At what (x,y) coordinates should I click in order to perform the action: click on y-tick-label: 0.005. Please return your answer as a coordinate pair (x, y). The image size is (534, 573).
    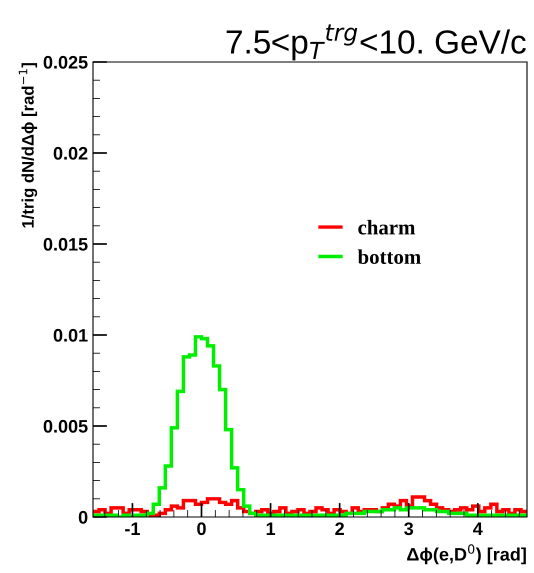
    Looking at the image, I should click on (66, 426).